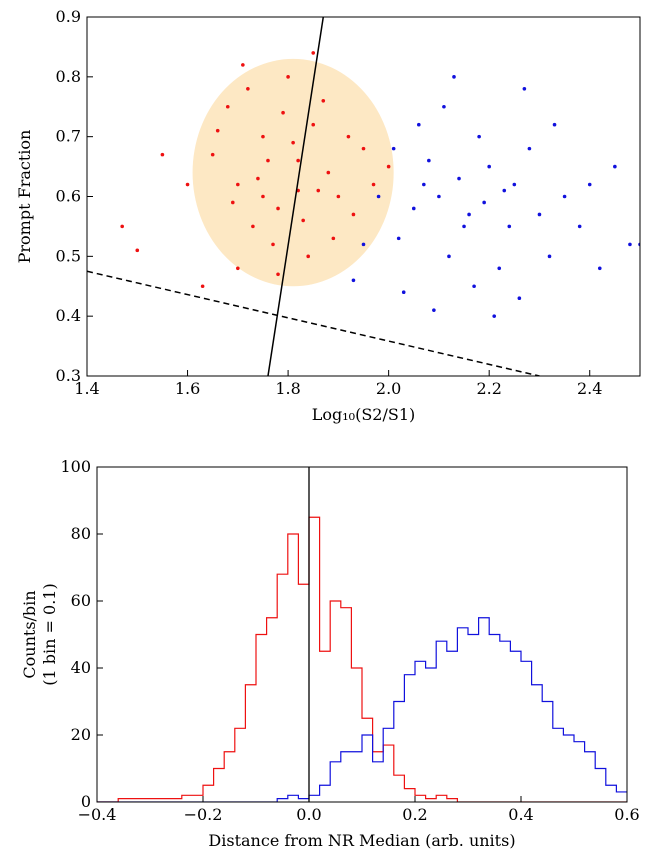 The height and width of the screenshot is (855, 651). What do you see at coordinates (81, 734) in the screenshot?
I see `y-tick-label: 20` at bounding box center [81, 734].